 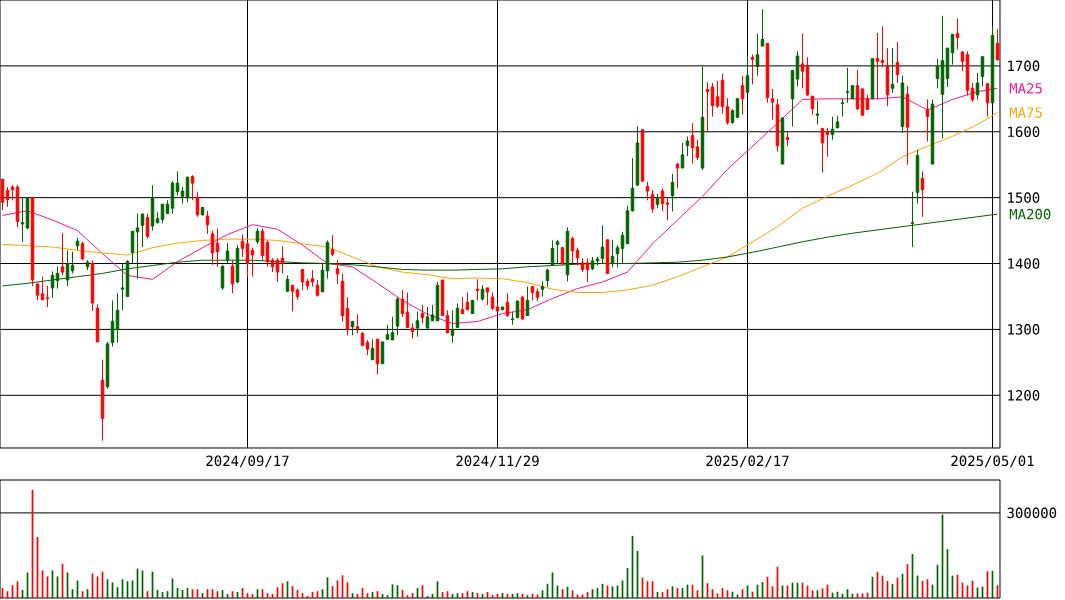 I want to click on y-tick-label: 1200, so click(x=1024, y=395).